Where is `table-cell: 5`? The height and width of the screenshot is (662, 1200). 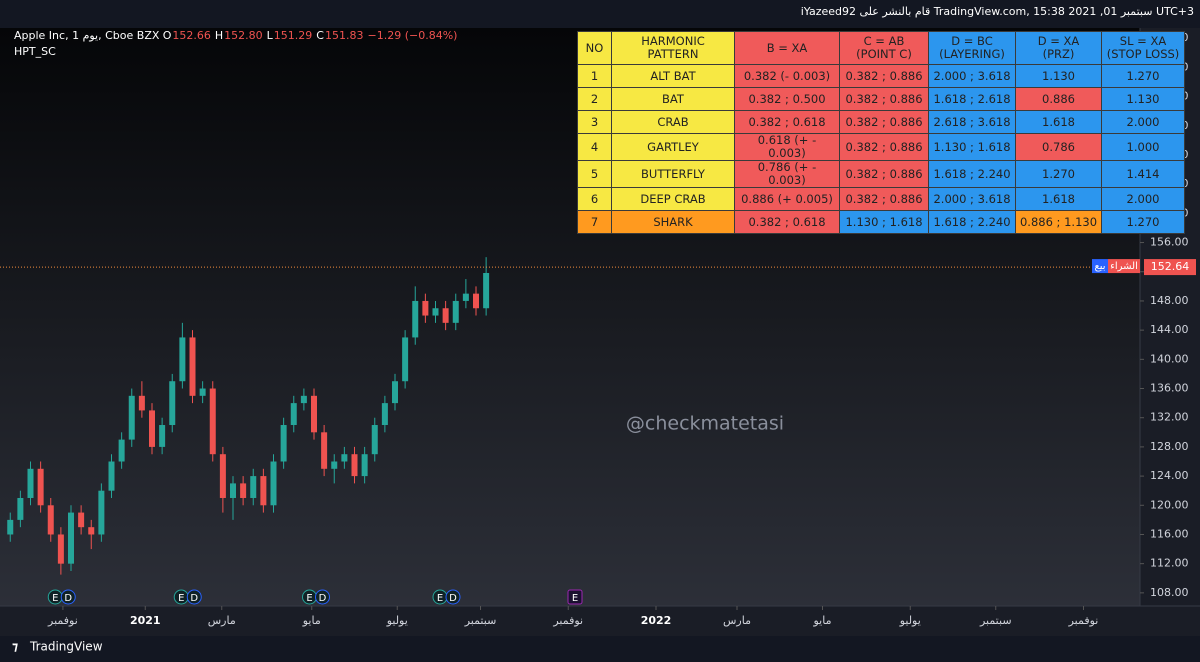 table-cell: 5 is located at coordinates (594, 174).